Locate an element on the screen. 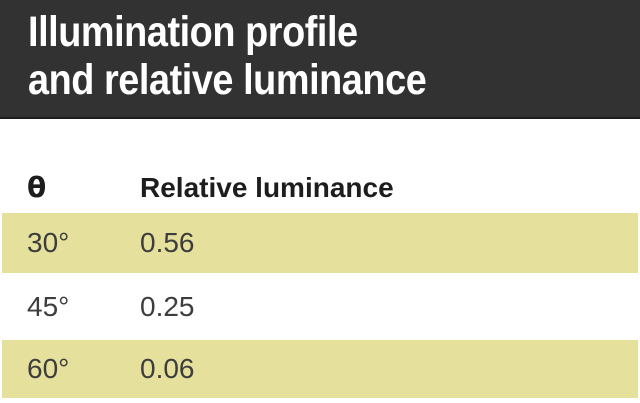  bottom-margin is located at coordinates (320, 400).